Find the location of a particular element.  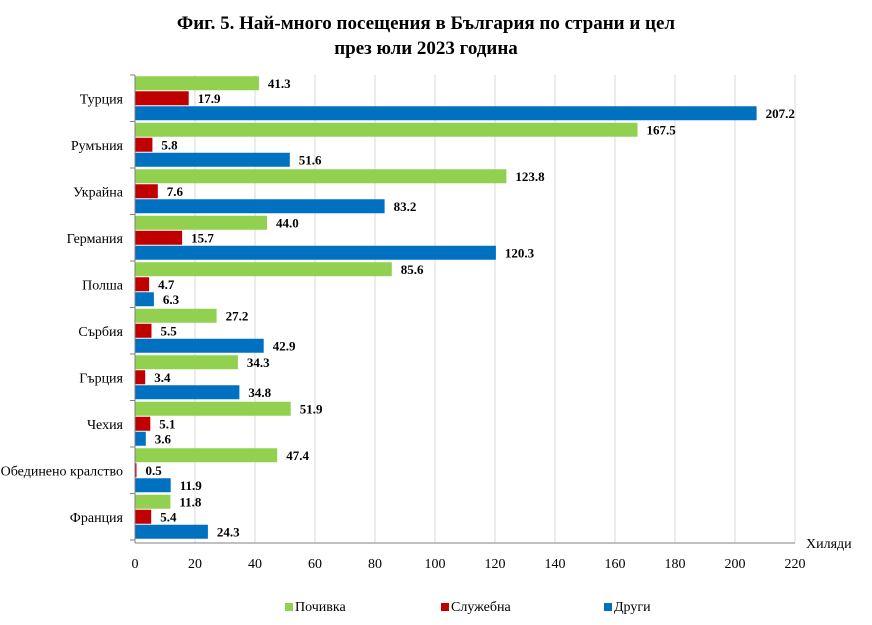

data-label: 6.3 is located at coordinates (171, 299).